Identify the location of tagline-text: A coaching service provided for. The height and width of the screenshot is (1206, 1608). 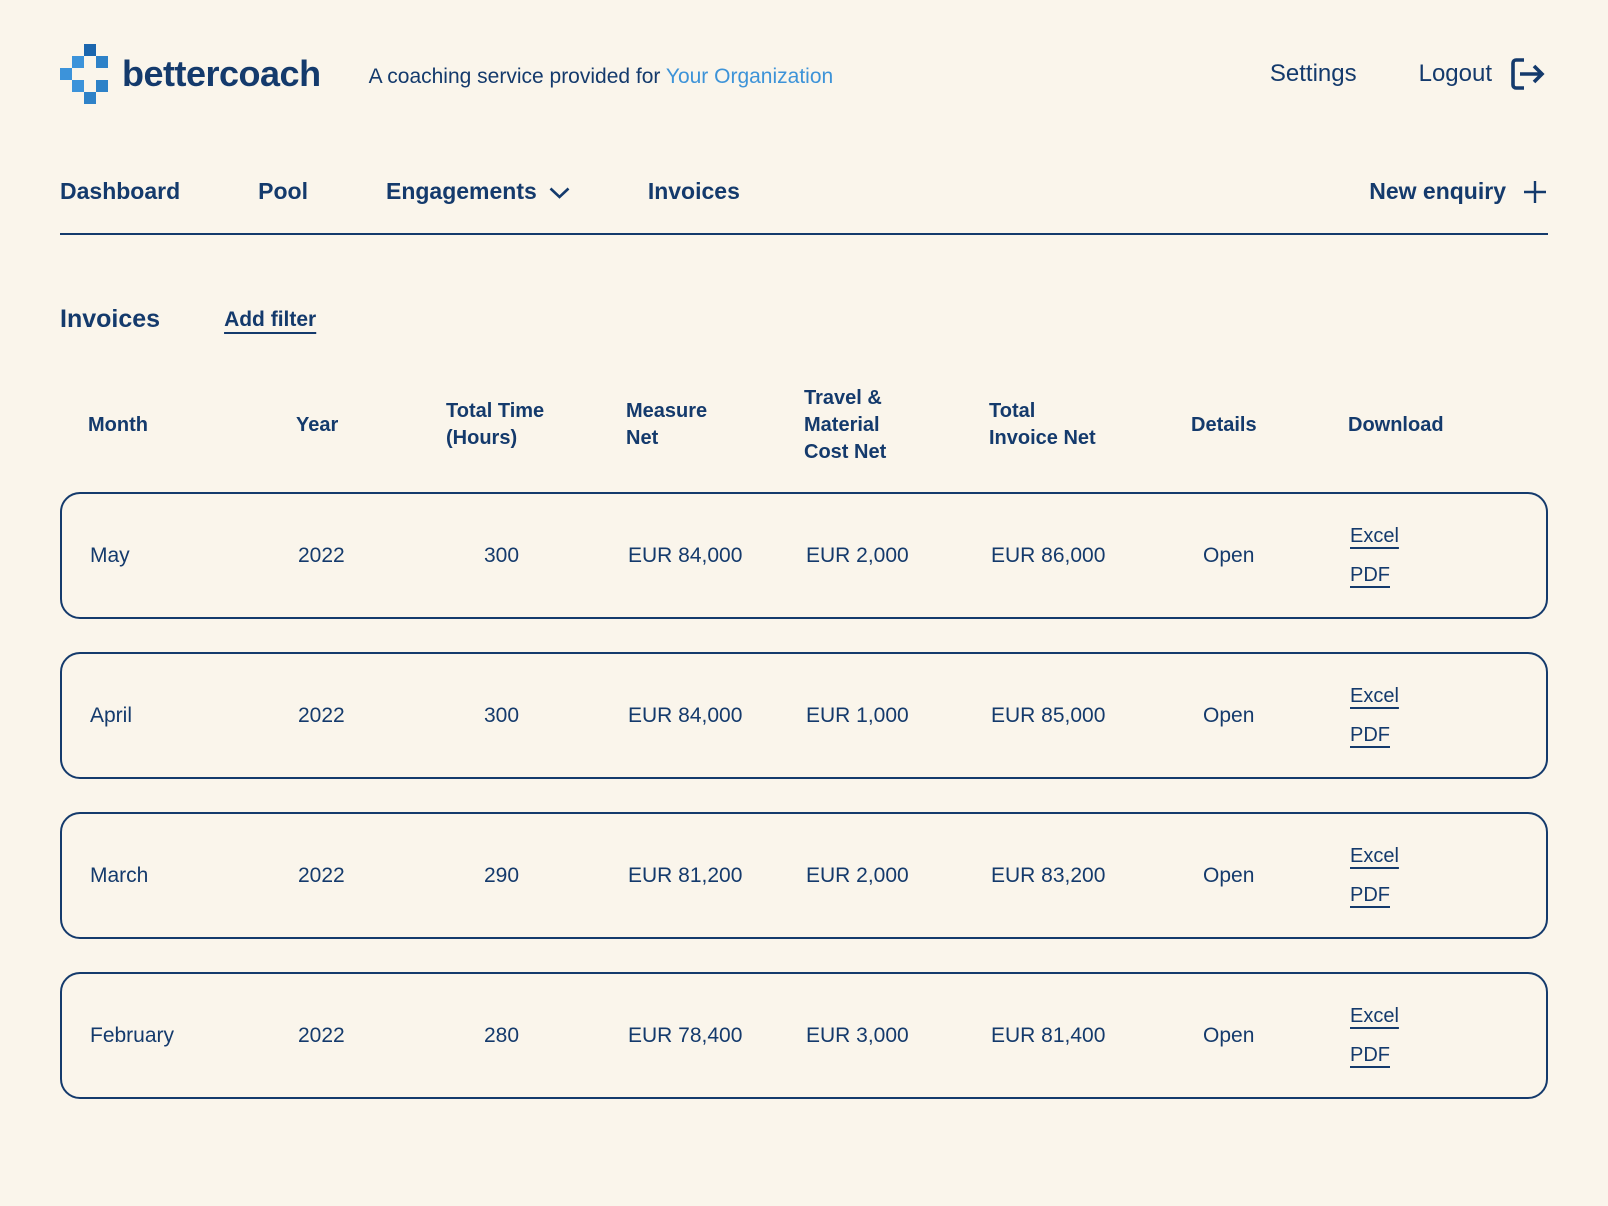
(517, 76).